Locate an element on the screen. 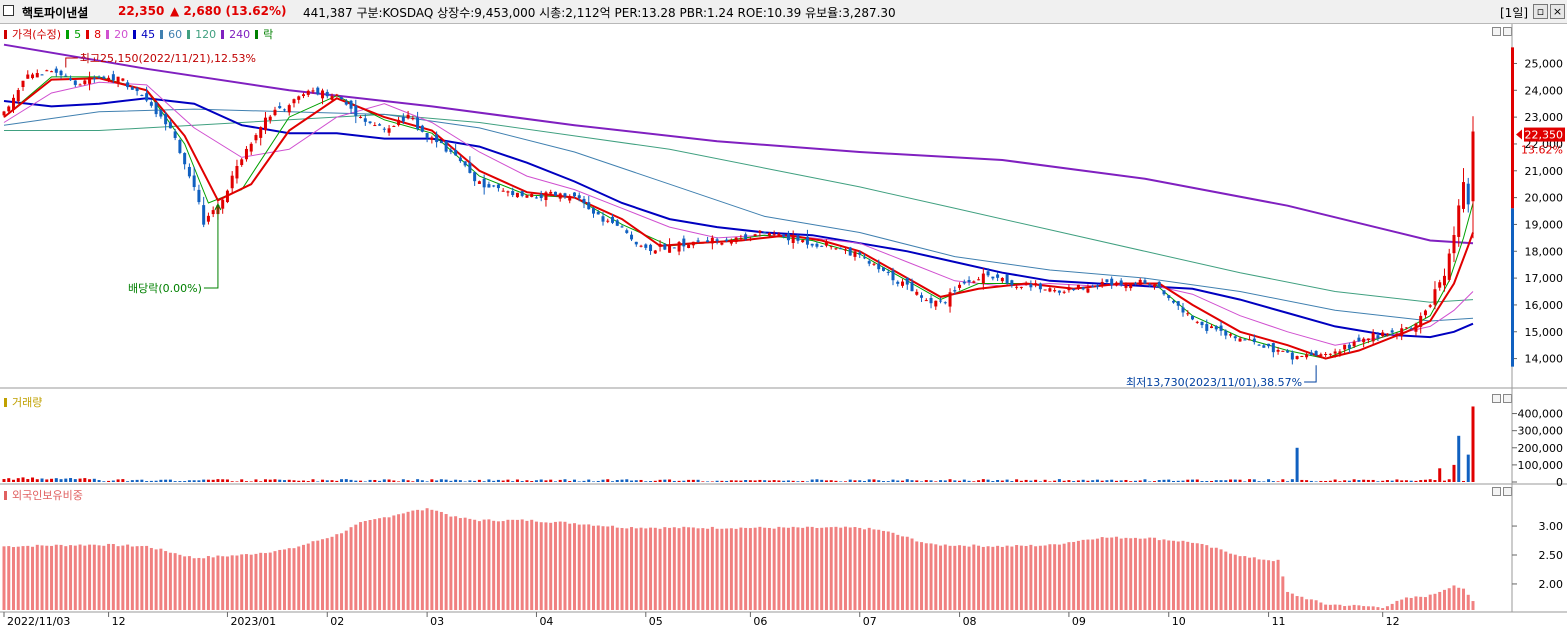 The width and height of the screenshot is (1567, 630). legend-swatch is located at coordinates (257, 34).